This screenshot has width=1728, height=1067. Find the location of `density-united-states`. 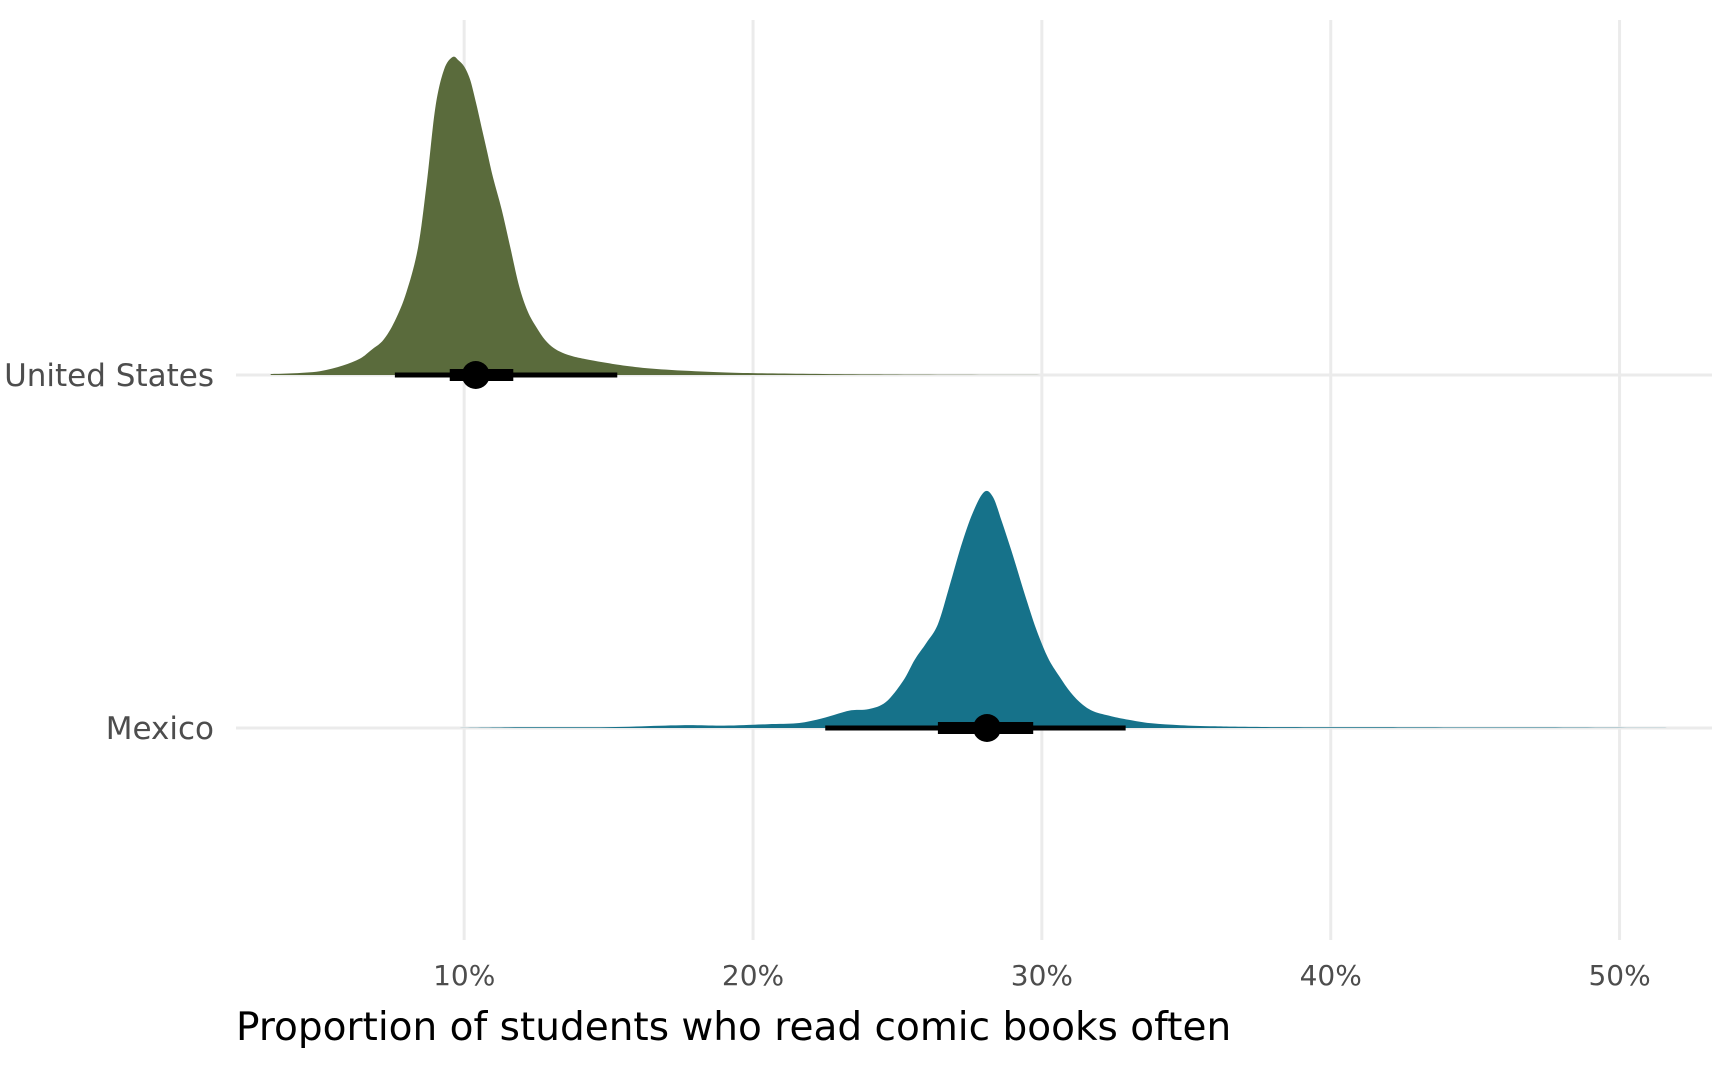

density-united-states is located at coordinates (656, 215).